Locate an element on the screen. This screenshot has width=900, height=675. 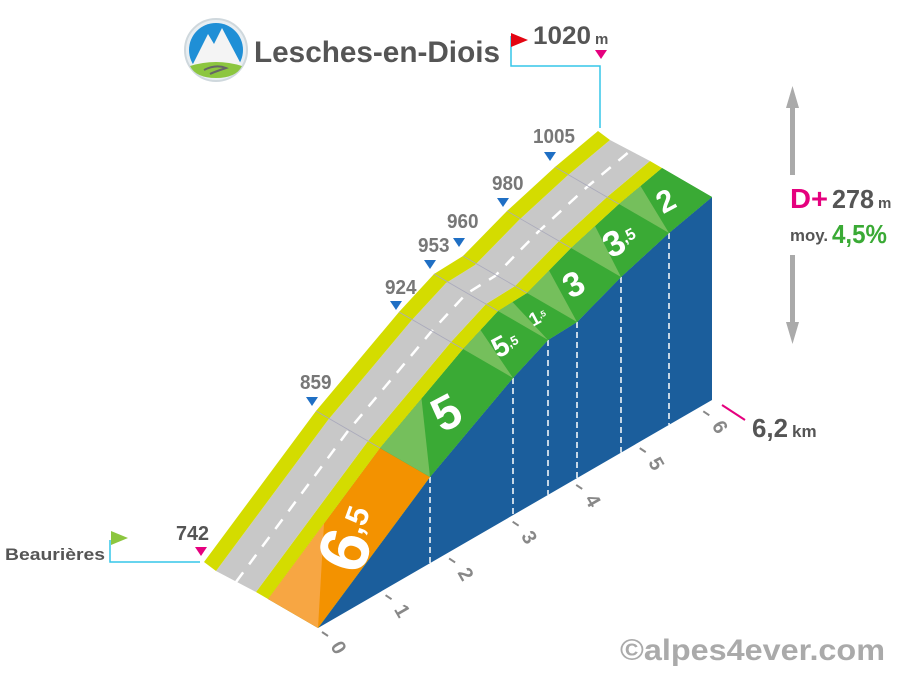
altitude-marker-label: 924 is located at coordinates (401, 288).